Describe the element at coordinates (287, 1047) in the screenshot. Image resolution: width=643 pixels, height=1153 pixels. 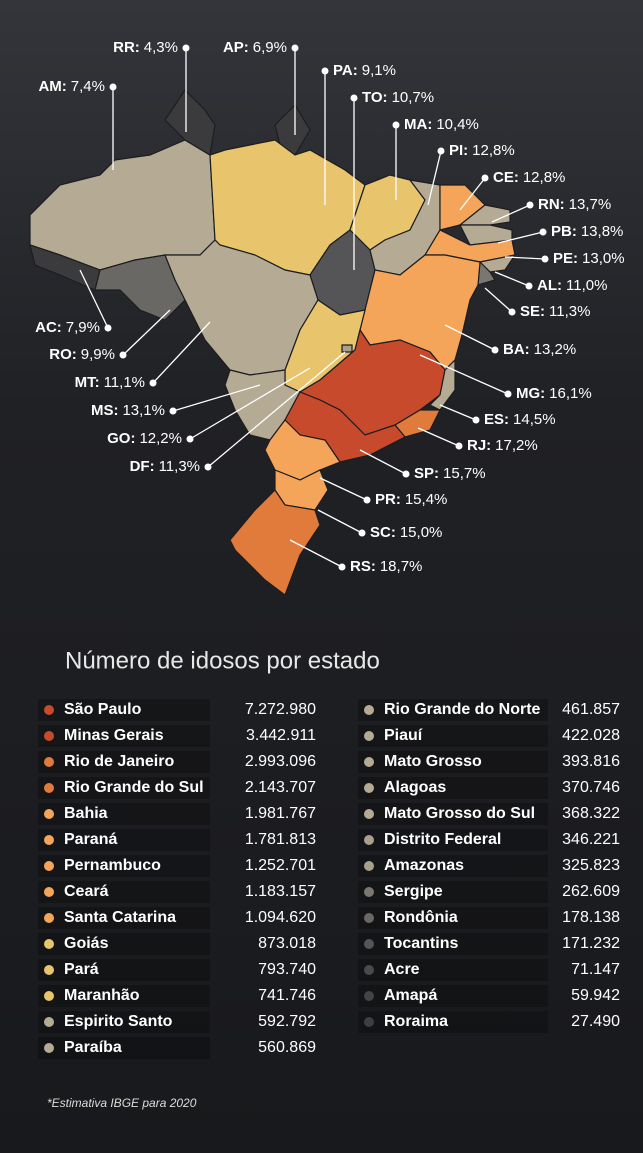
I see `row-value: 560.869` at that location.